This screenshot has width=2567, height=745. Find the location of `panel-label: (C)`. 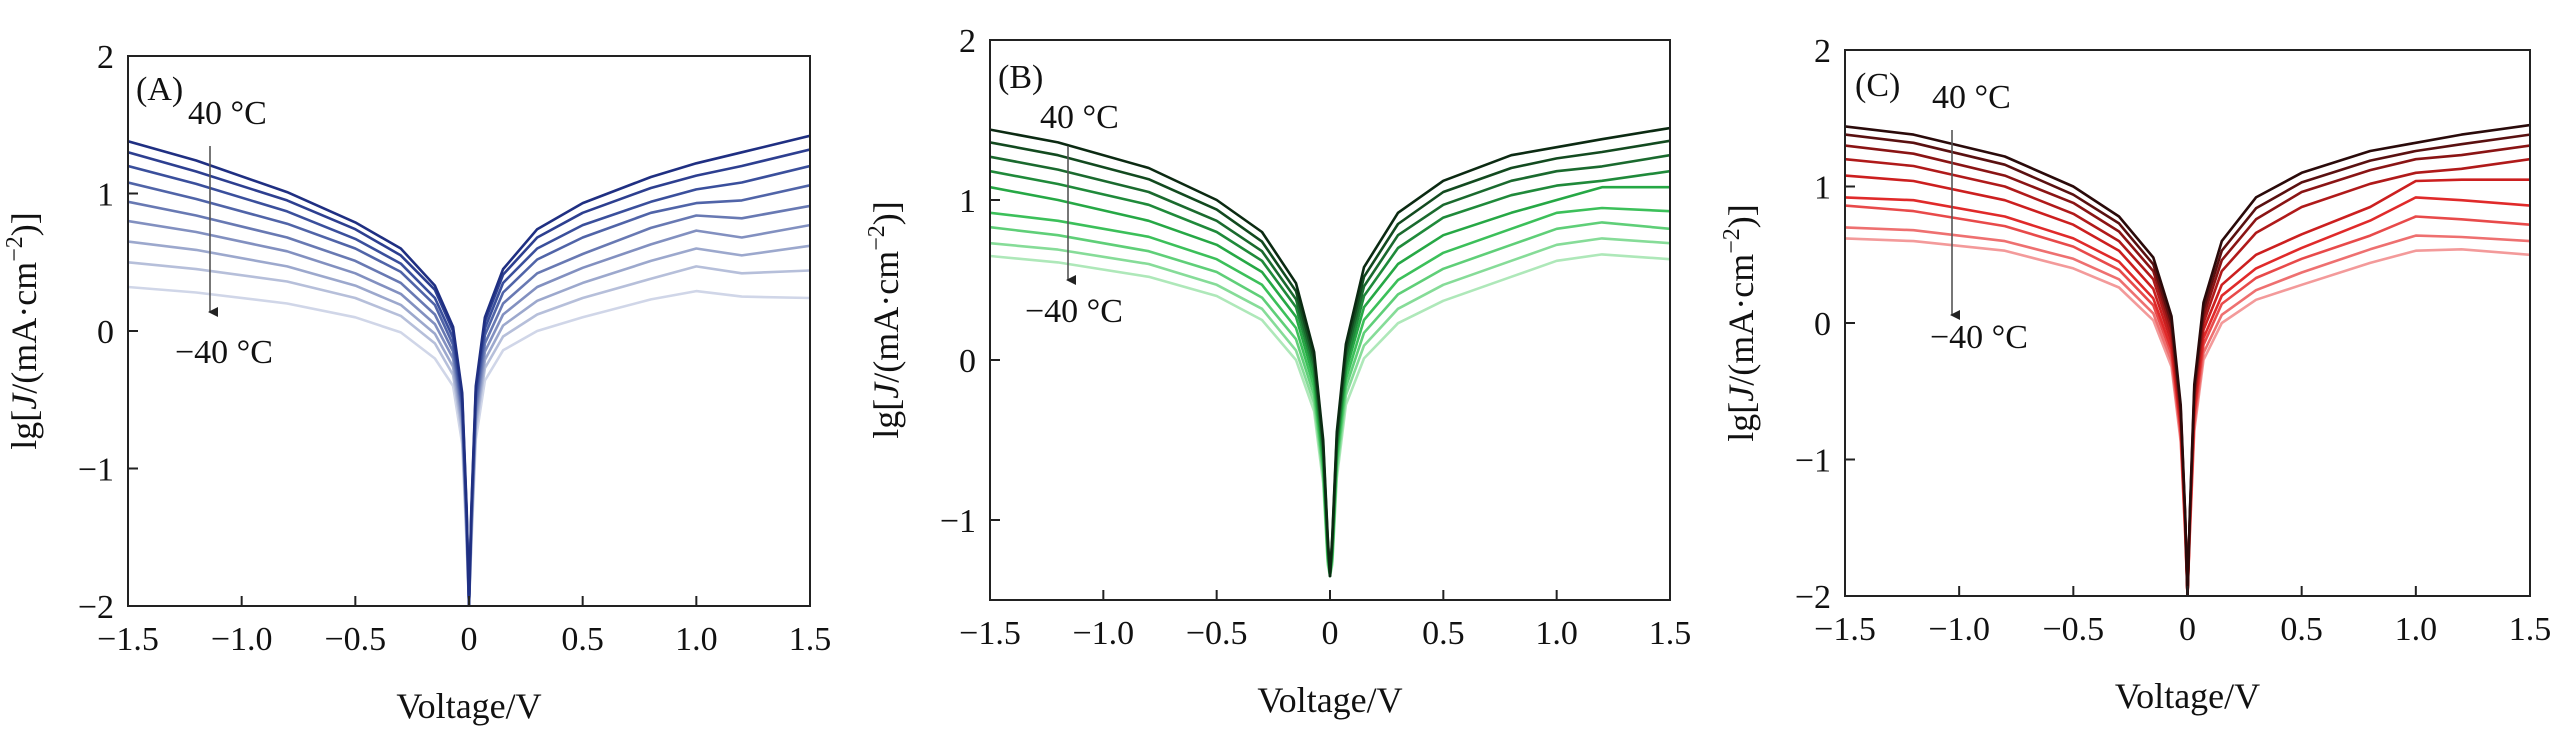

panel-label: (C) is located at coordinates (1877, 85).